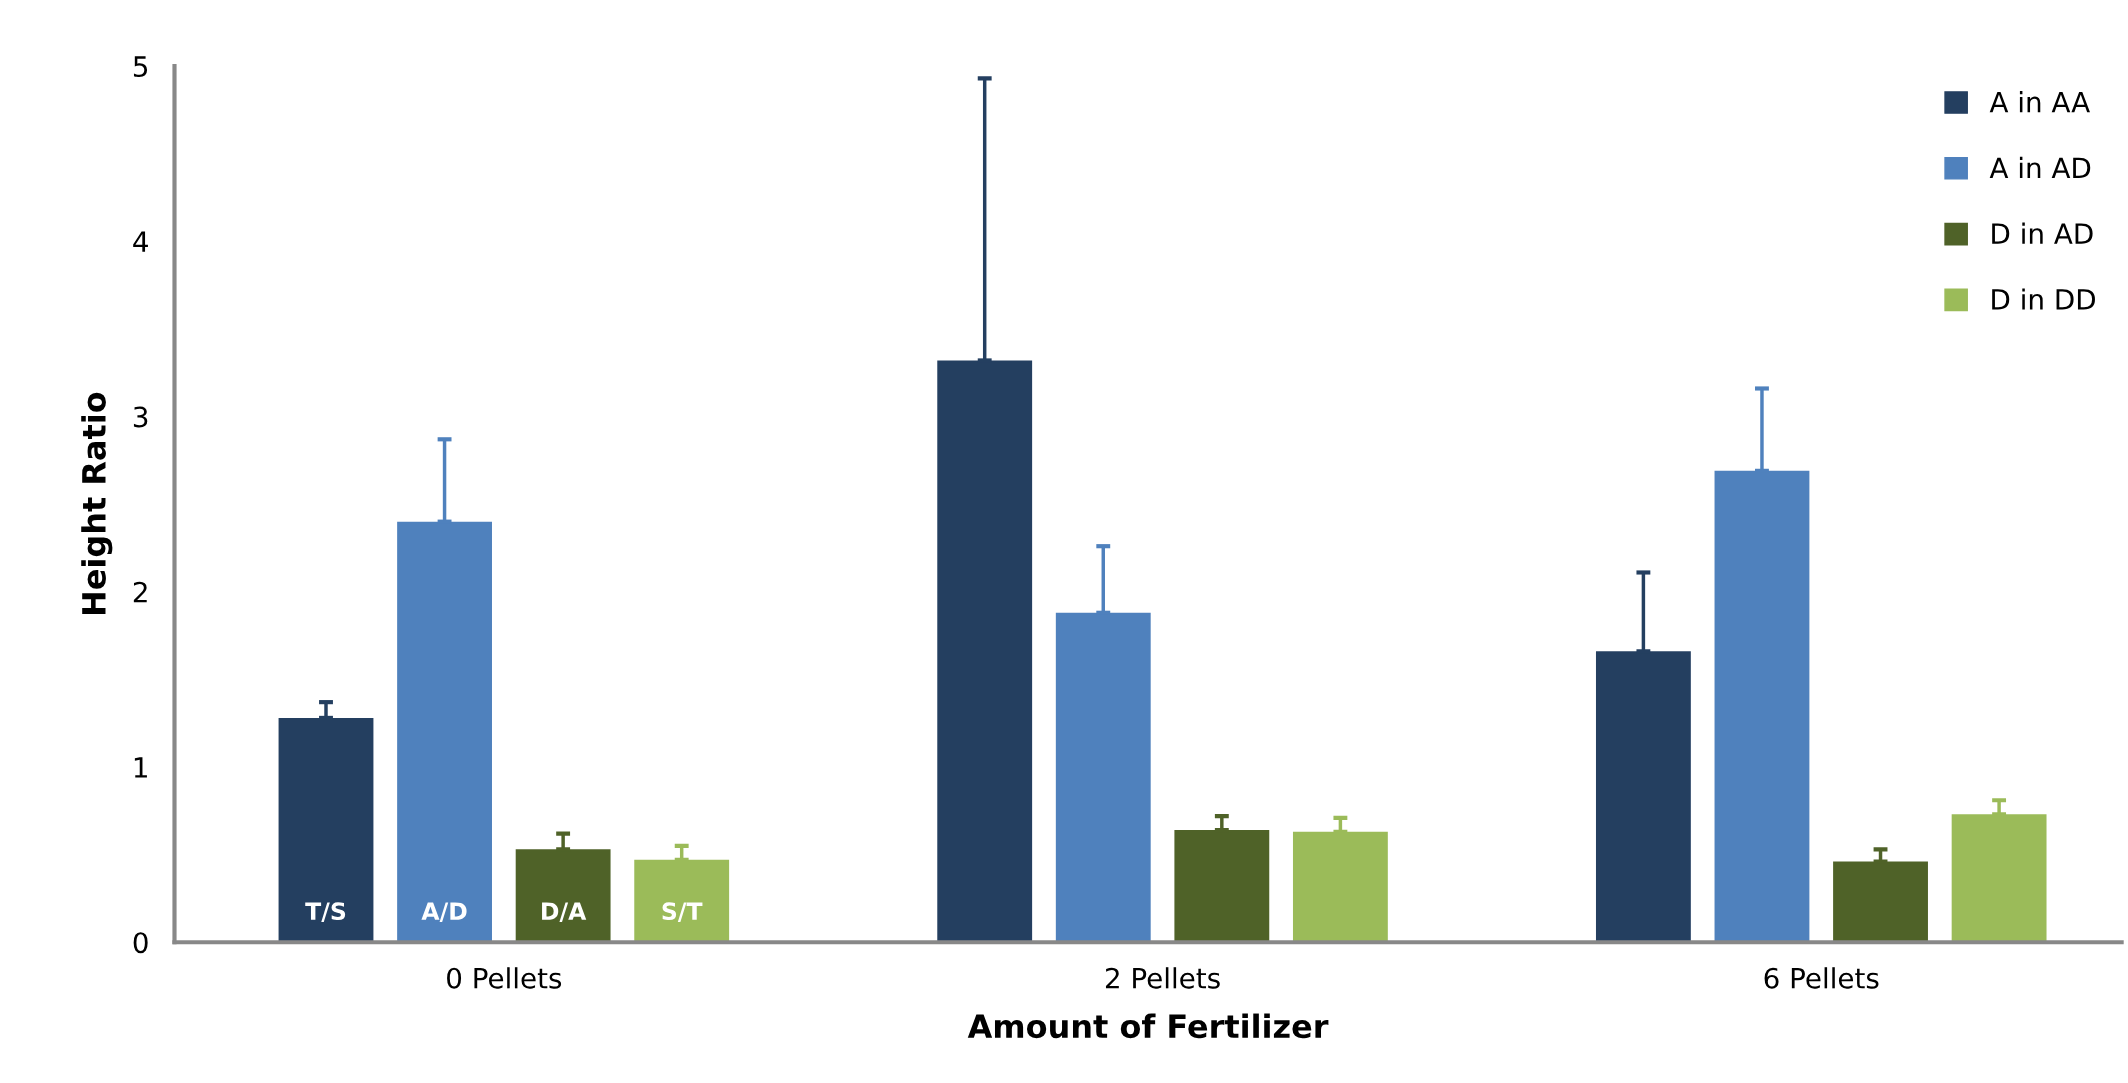  Describe the element at coordinates (2042, 233) in the screenshot. I see `legend-label: D in AD` at that location.